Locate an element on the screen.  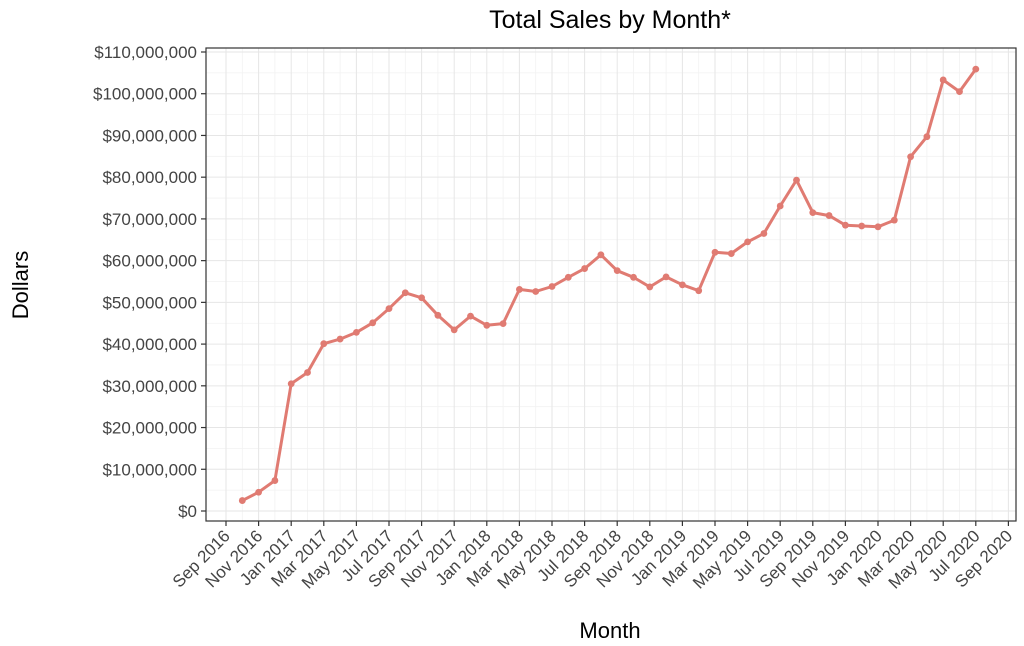
y-tick-label: $10,000,000 is located at coordinates (149, 469).